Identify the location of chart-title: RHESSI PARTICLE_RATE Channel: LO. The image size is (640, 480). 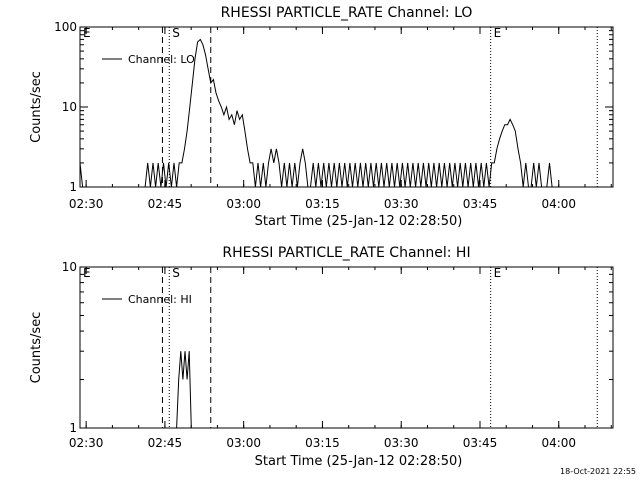
(347, 13).